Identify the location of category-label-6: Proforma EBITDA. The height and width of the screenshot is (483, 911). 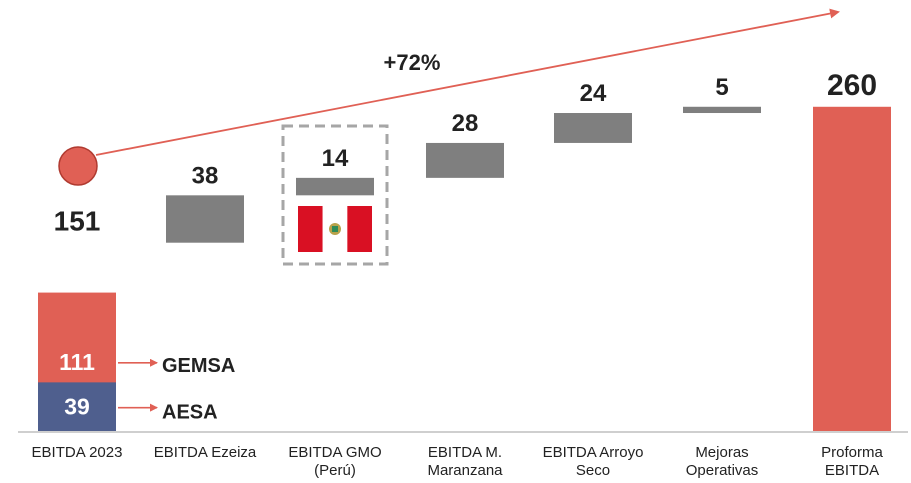
(851, 462).